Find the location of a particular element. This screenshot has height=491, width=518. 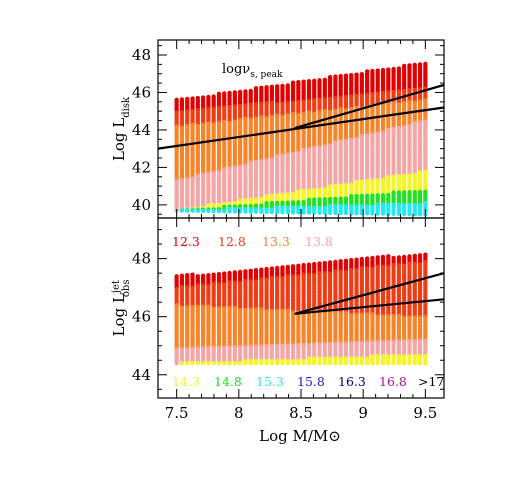

annotation: logνs, peak is located at coordinates (252, 71).